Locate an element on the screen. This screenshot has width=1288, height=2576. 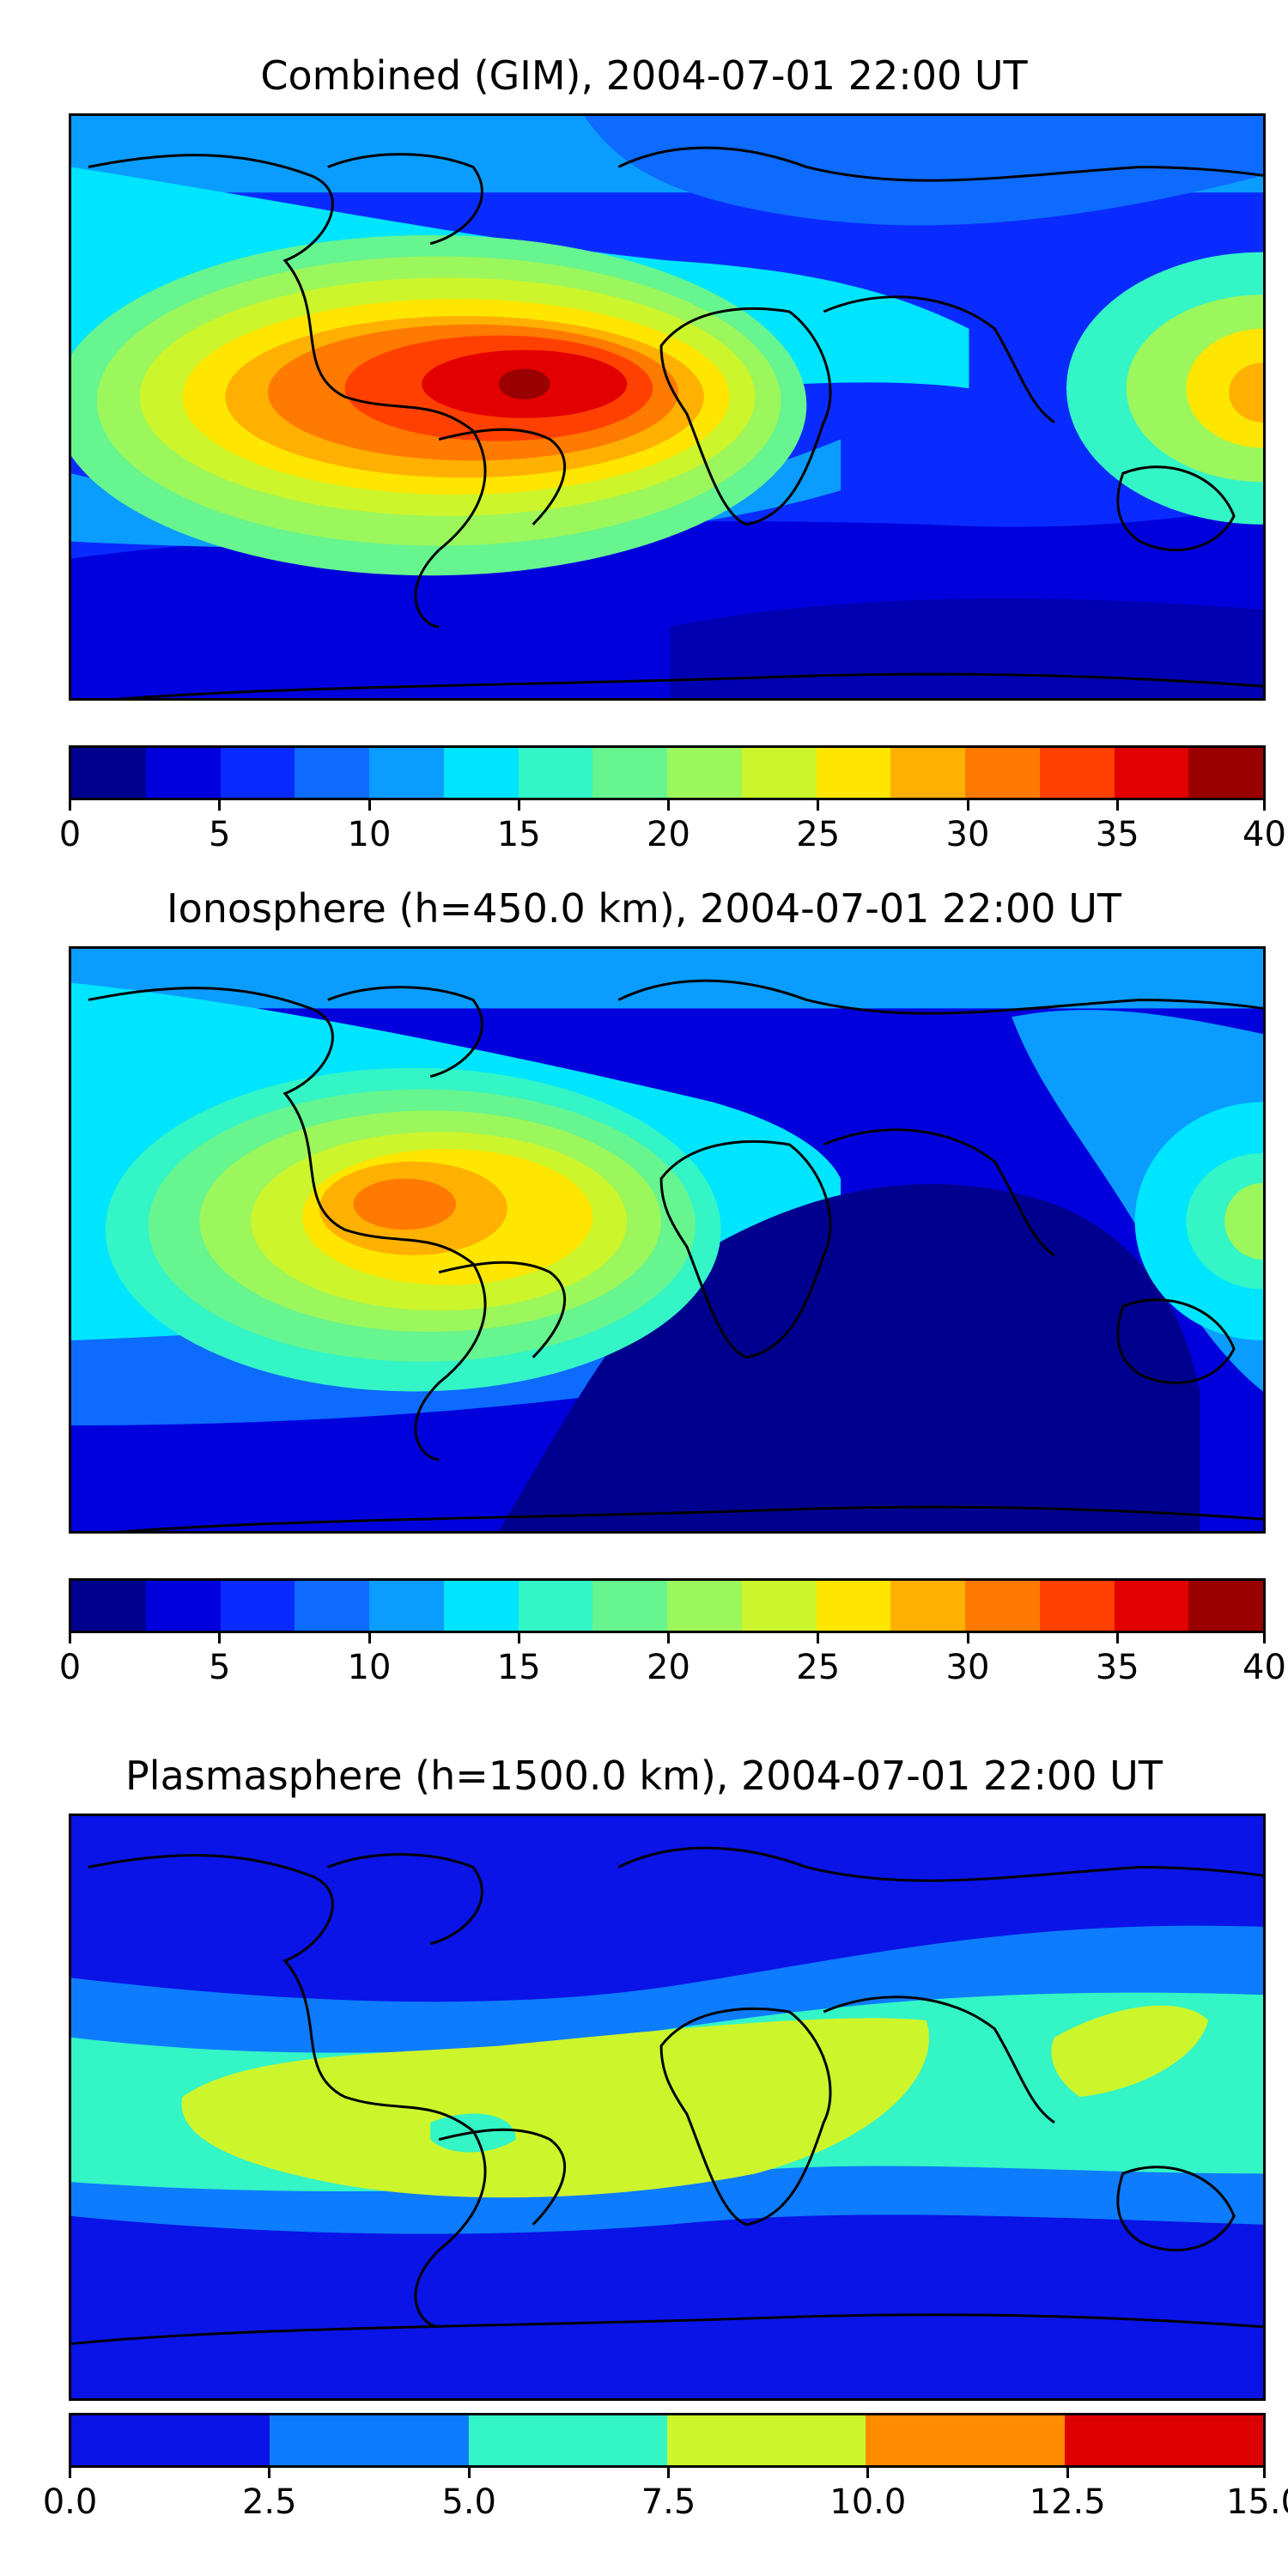
panel-title: Combined (GIM), 2004-07-01 22:00 UT is located at coordinates (644, 75).